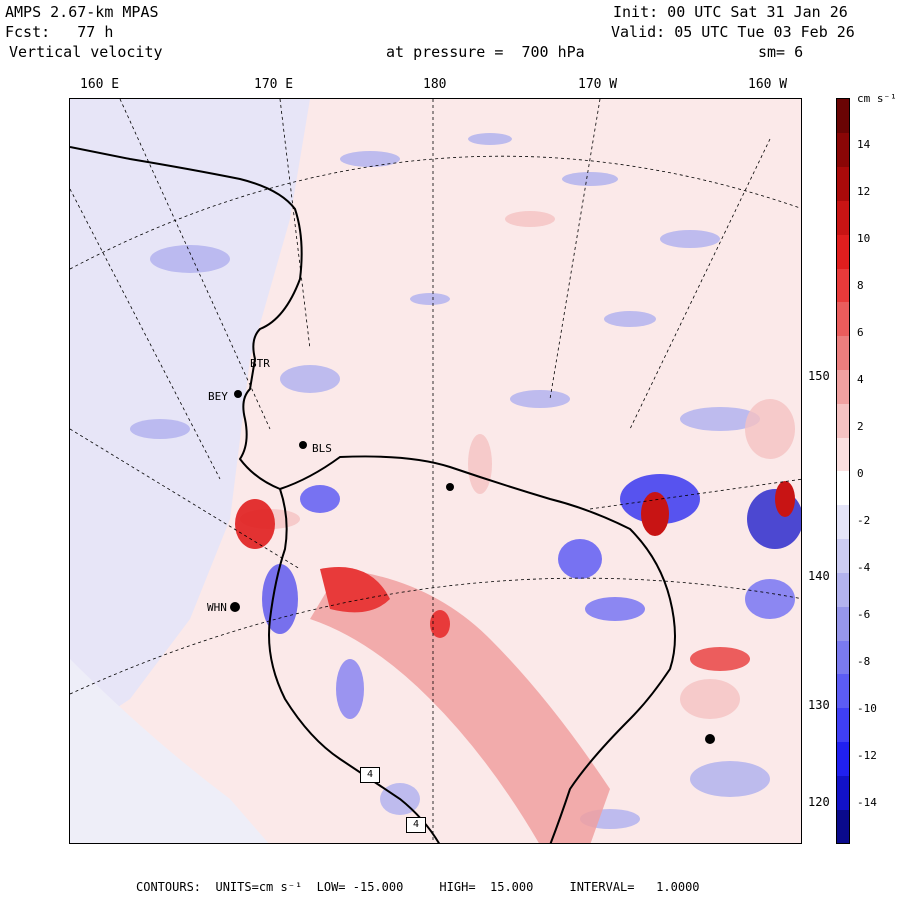 The image size is (900, 900). I want to click on colorbar-tick-label: -4, so click(864, 567).